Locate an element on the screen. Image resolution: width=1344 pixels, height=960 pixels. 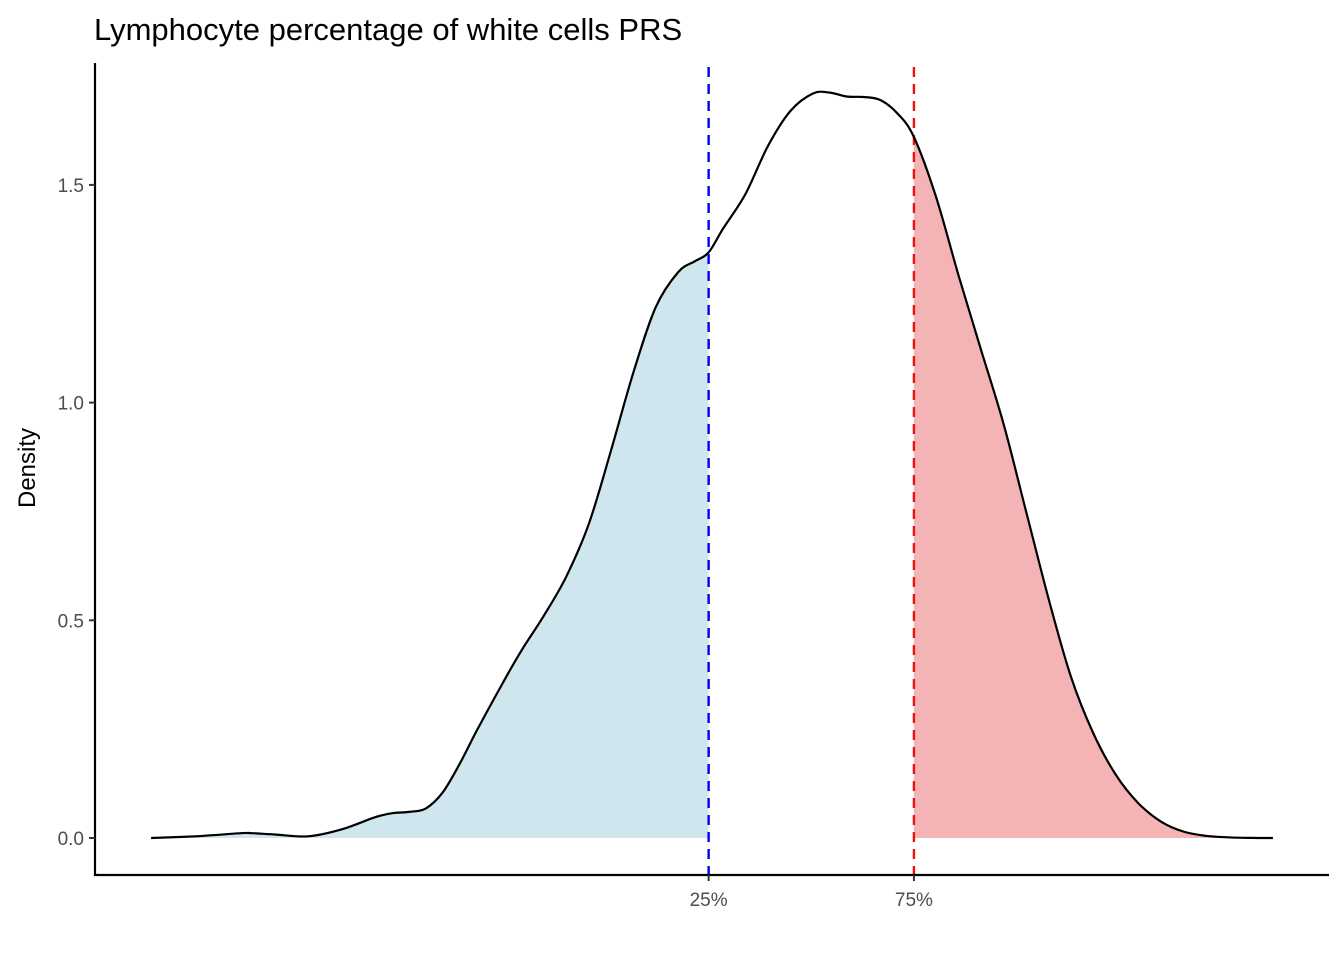
x-tick-label: 75% is located at coordinates (914, 900).